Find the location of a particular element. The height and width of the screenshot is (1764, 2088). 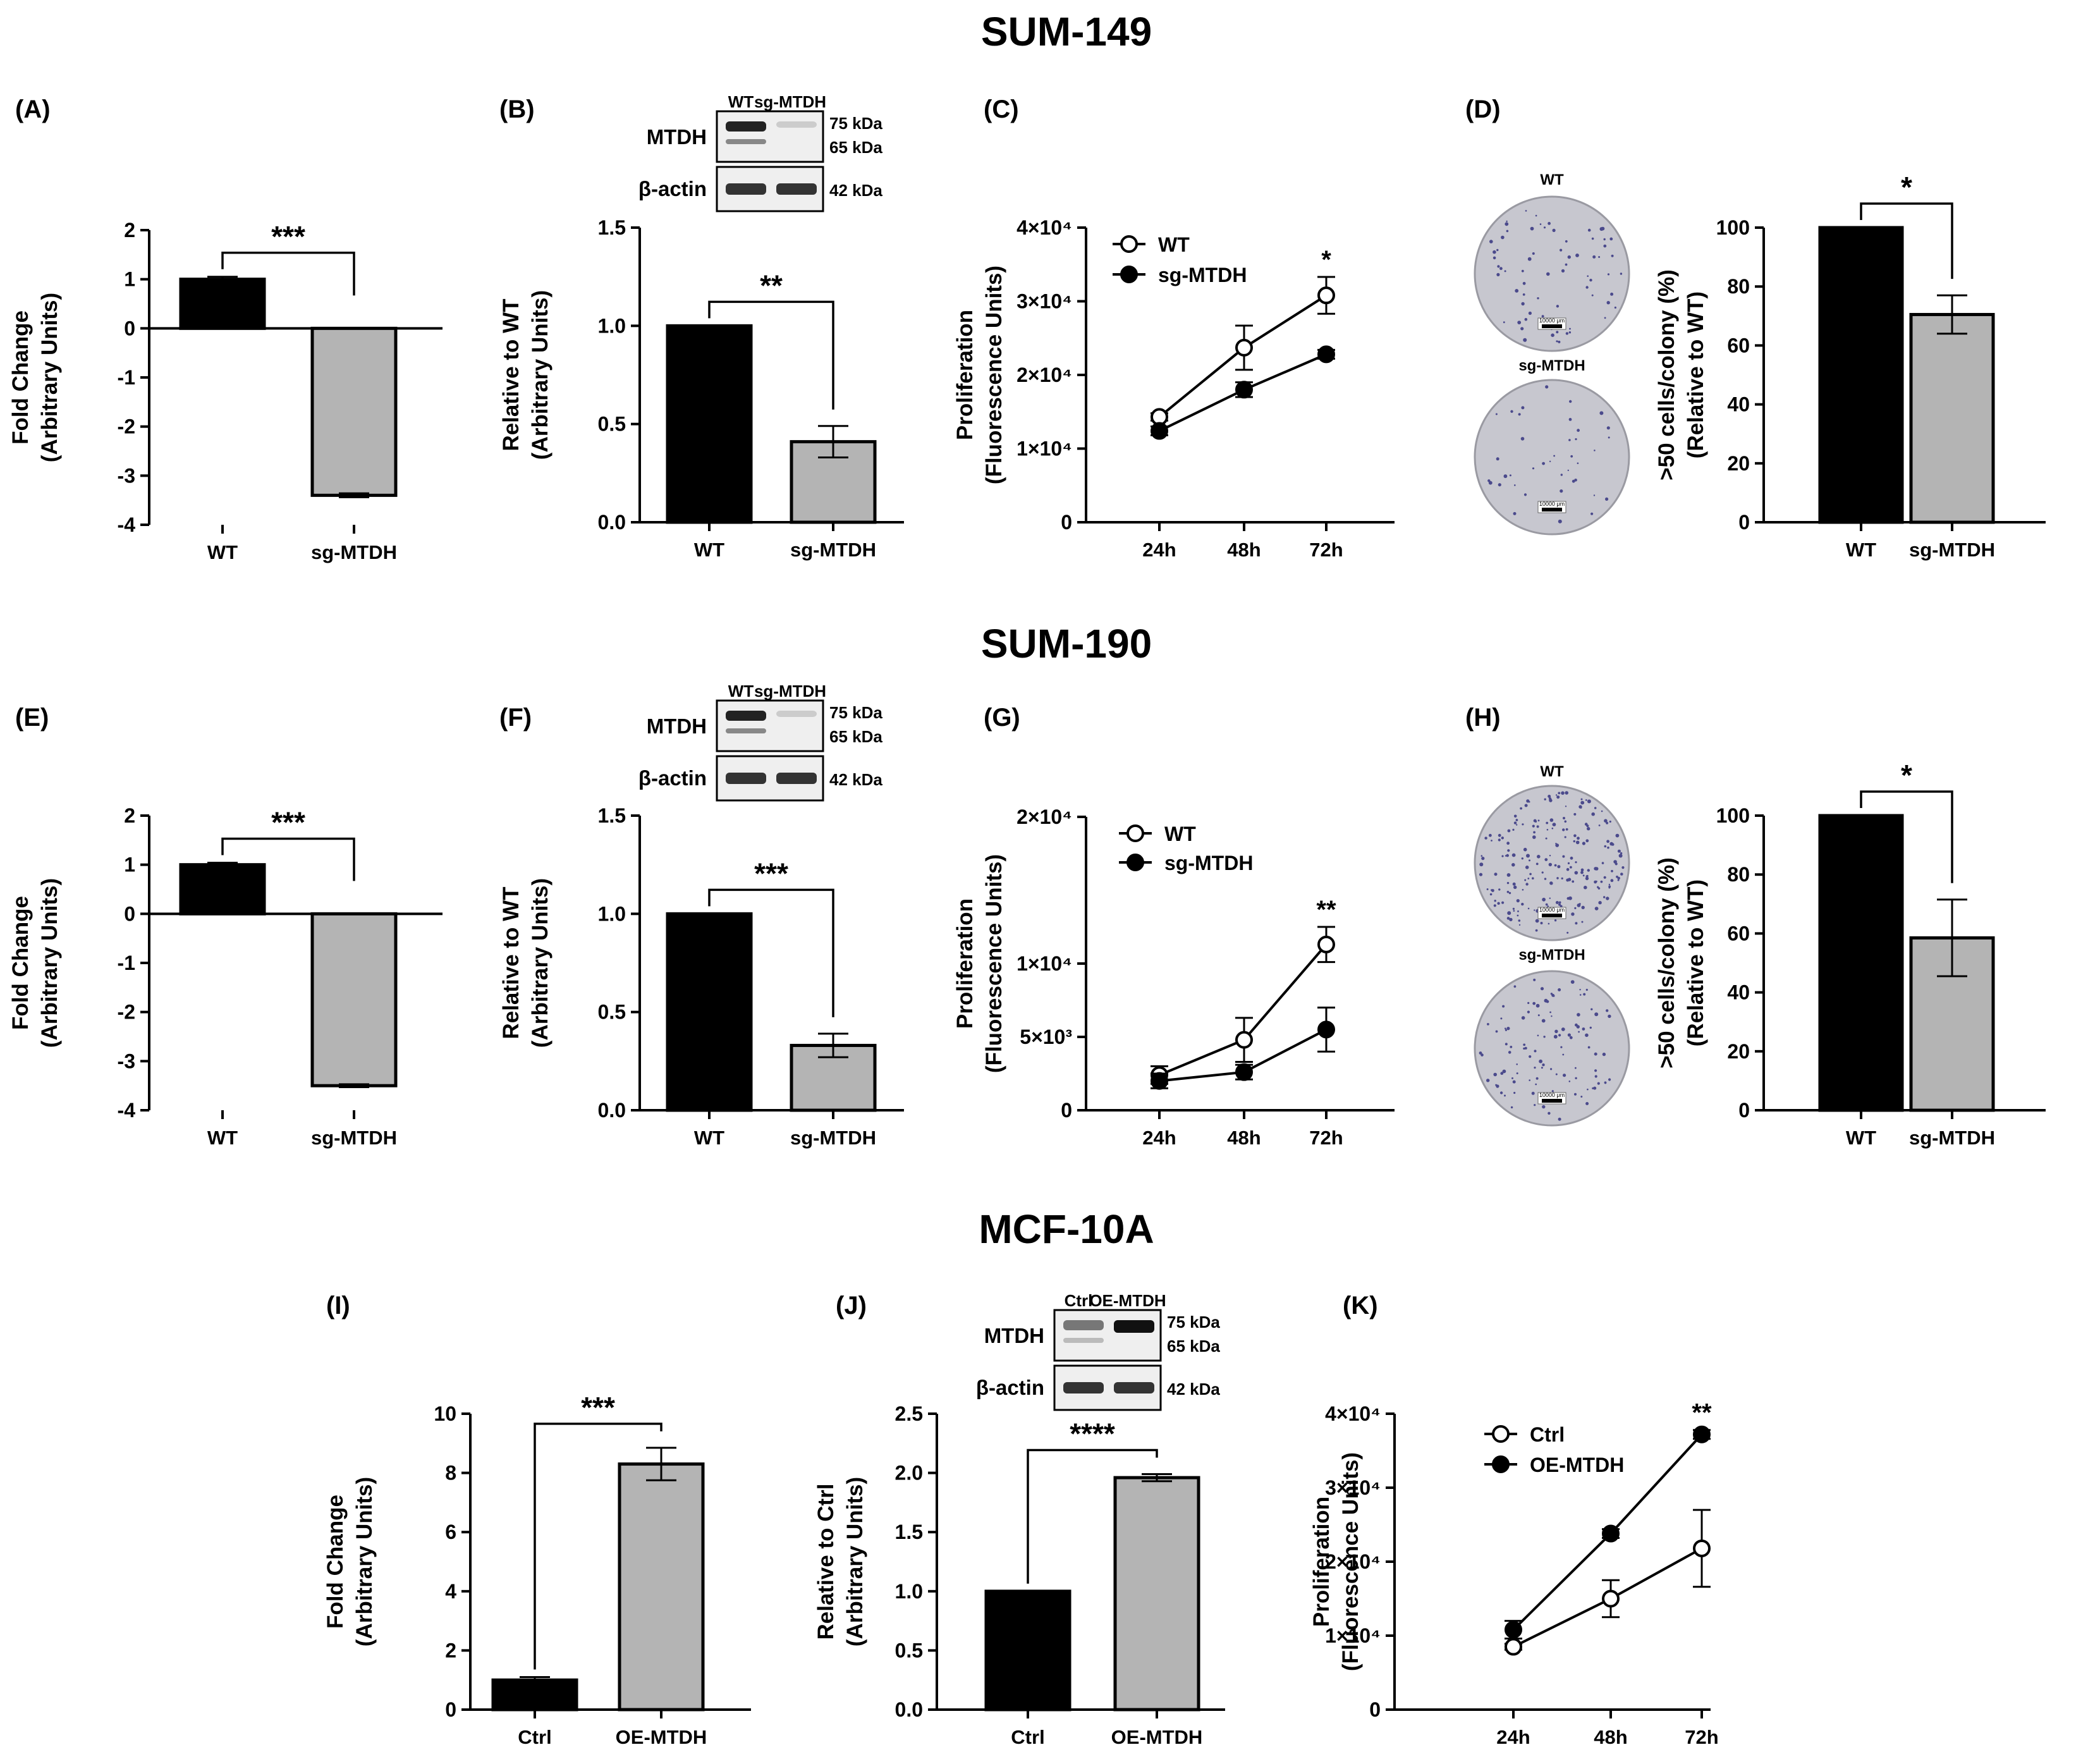

significance-label: * is located at coordinates (1906, 775).